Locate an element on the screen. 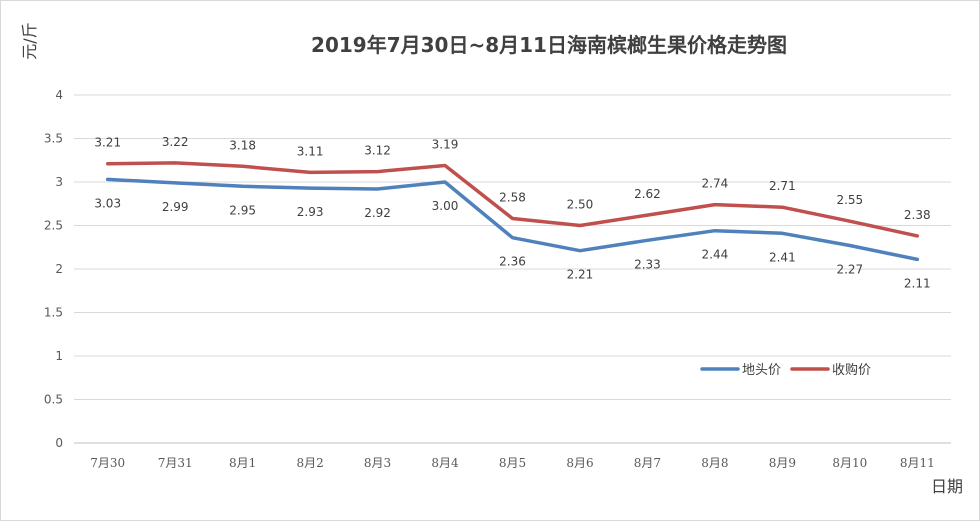 The image size is (980, 522). data-label: 2.71 is located at coordinates (782, 186).